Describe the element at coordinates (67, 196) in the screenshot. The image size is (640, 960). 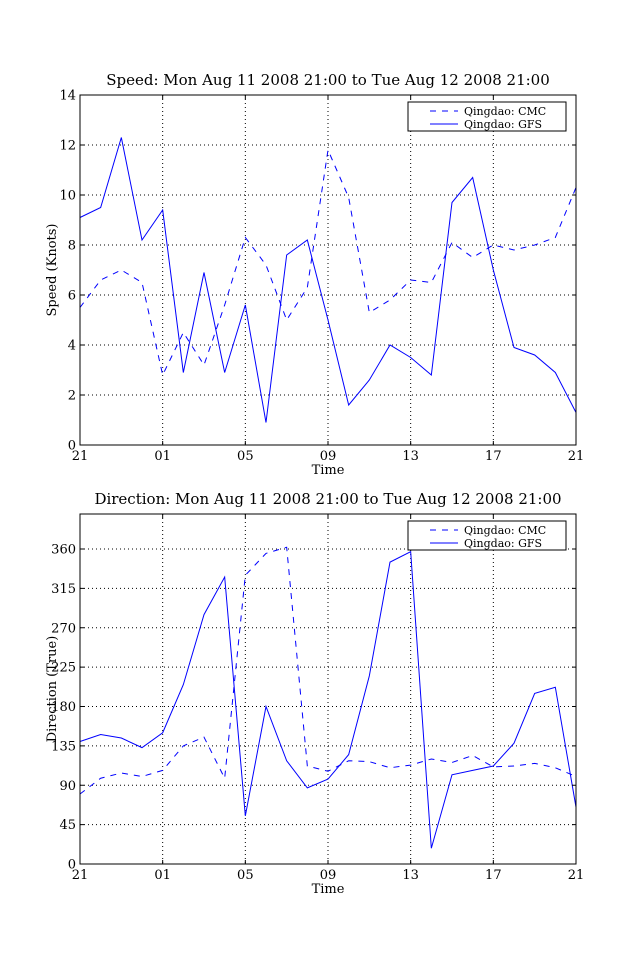
I see `y-tick-label: 10` at that location.